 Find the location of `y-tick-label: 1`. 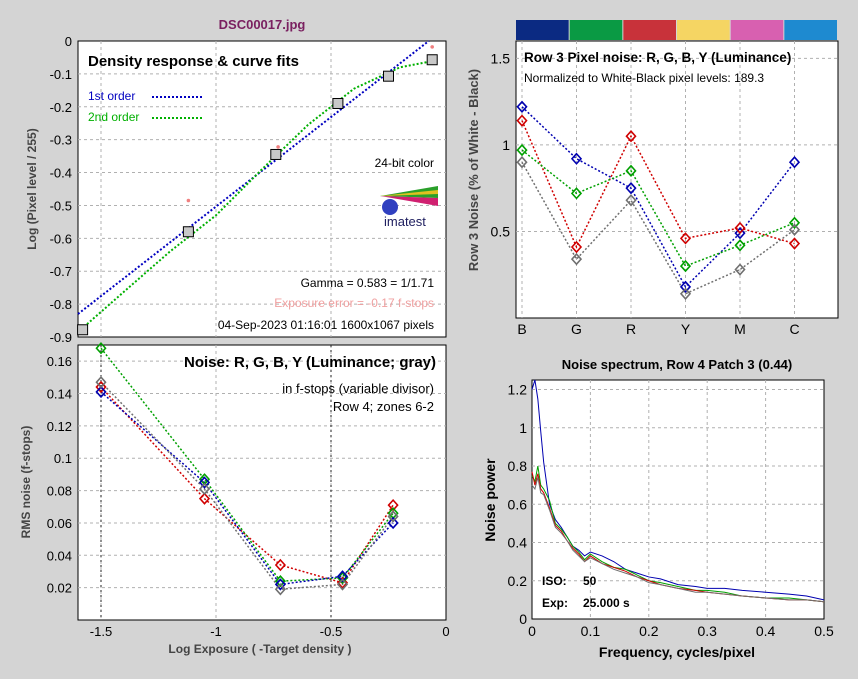

y-tick-label: 1 is located at coordinates (506, 145).